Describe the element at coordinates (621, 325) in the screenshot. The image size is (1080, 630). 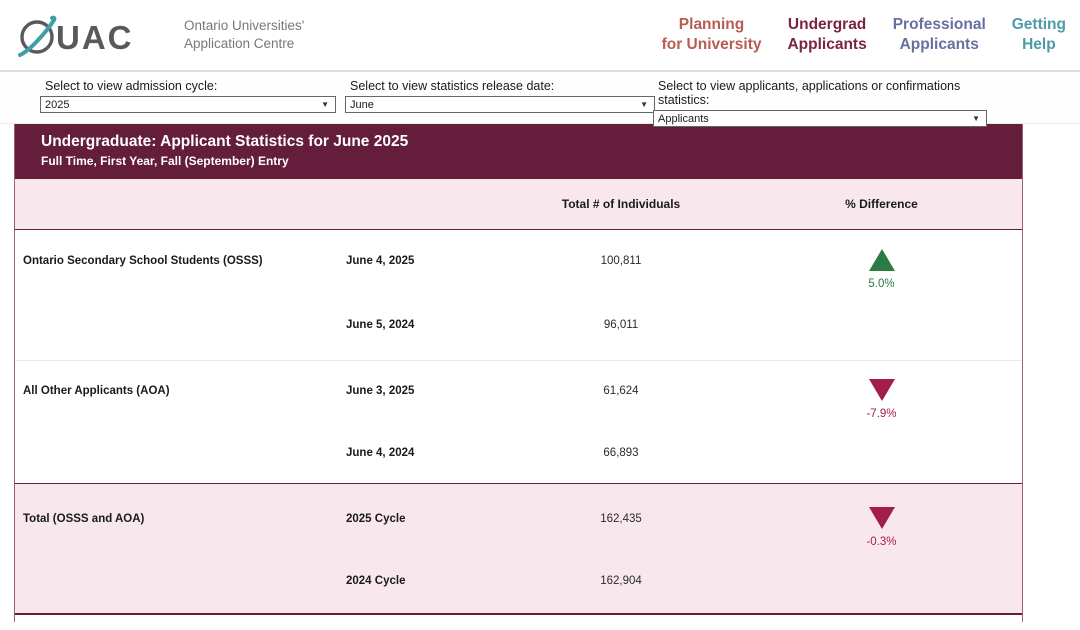
I see `row-value: 96,011` at that location.